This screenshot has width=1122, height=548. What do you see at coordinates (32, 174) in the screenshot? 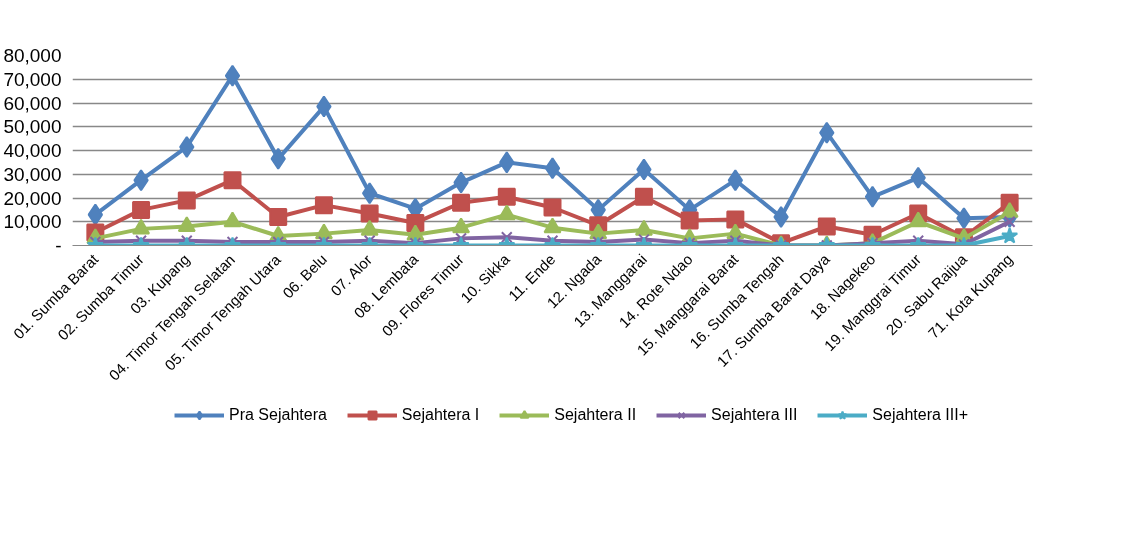
I see `y-tick-label: 30,000` at bounding box center [32, 174].